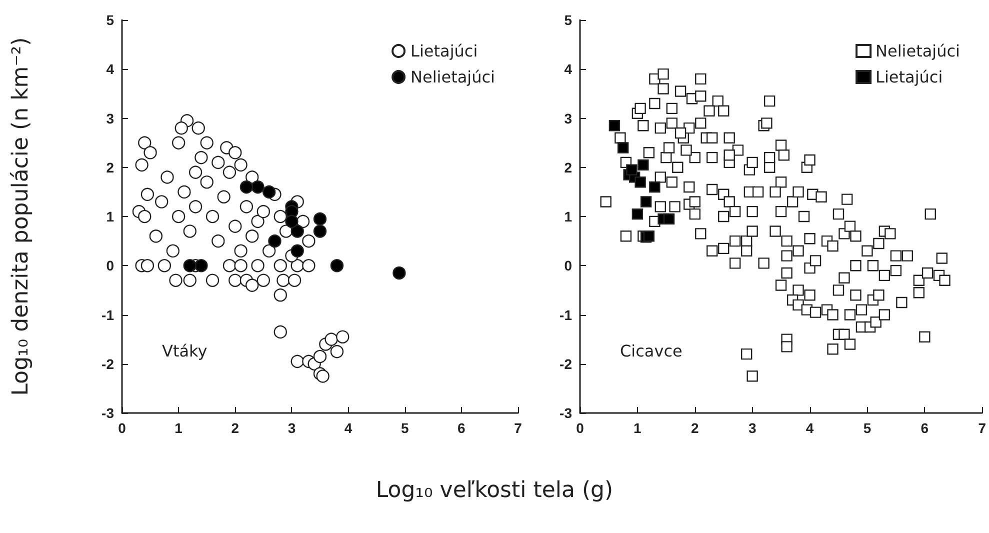  I want to click on annotation: Vtáky, so click(185, 351).